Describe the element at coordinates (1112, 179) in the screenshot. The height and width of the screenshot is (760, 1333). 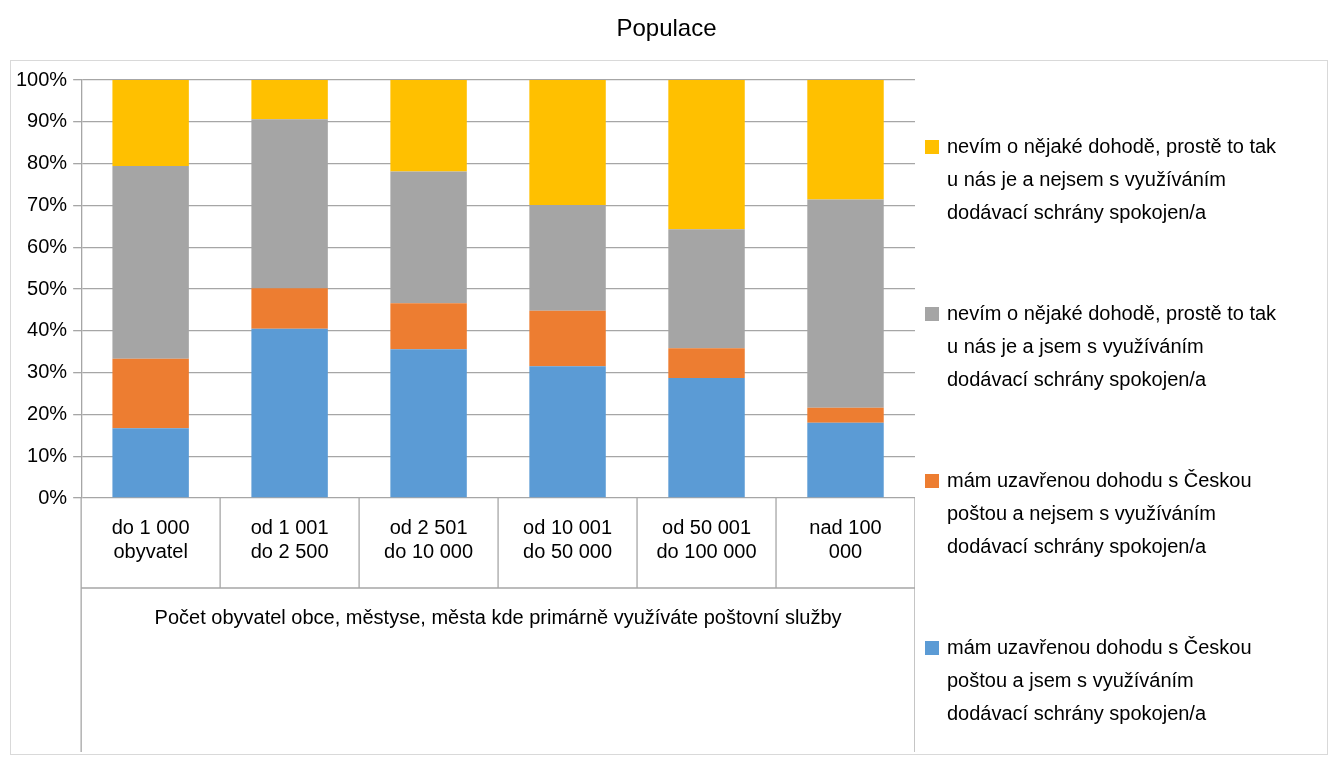
I see `legend-label: nevím o nějaké dohodě, prostě to tak u nás je a nejsem s využíváním dodávací schrány spokojen/a` at that location.